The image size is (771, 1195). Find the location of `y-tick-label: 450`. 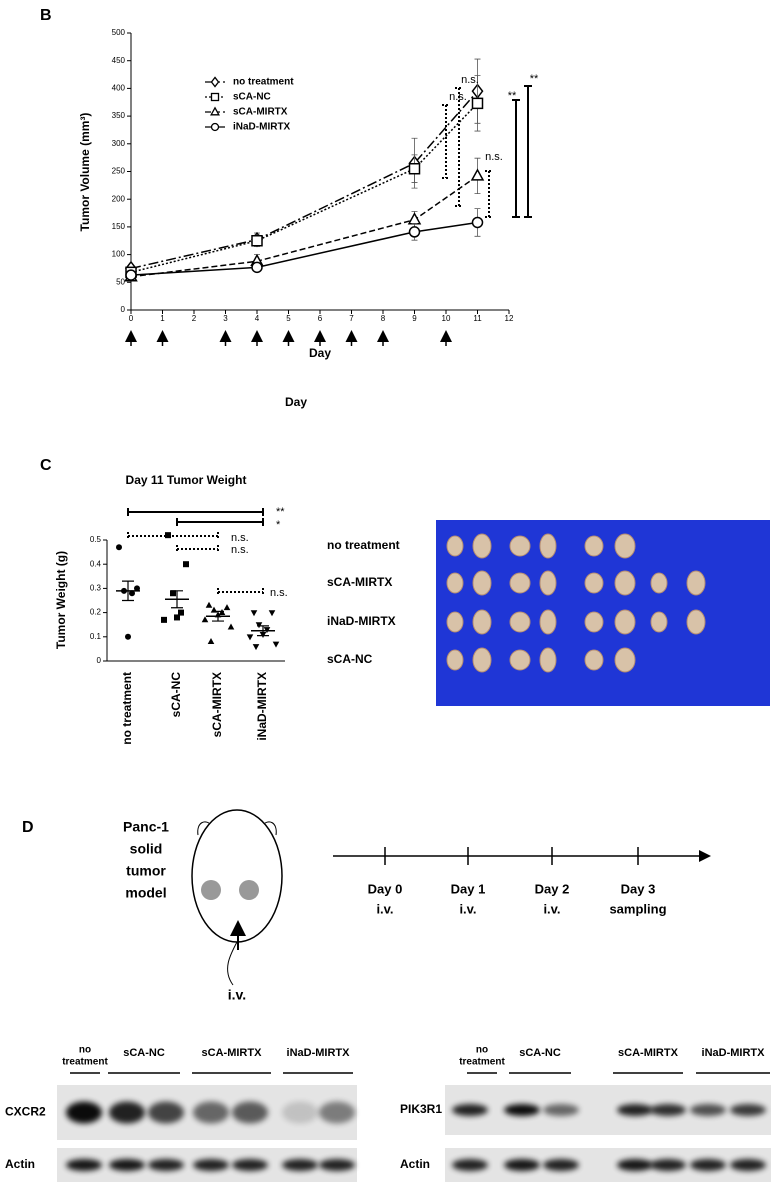

y-tick-label: 450 is located at coordinates (119, 60).